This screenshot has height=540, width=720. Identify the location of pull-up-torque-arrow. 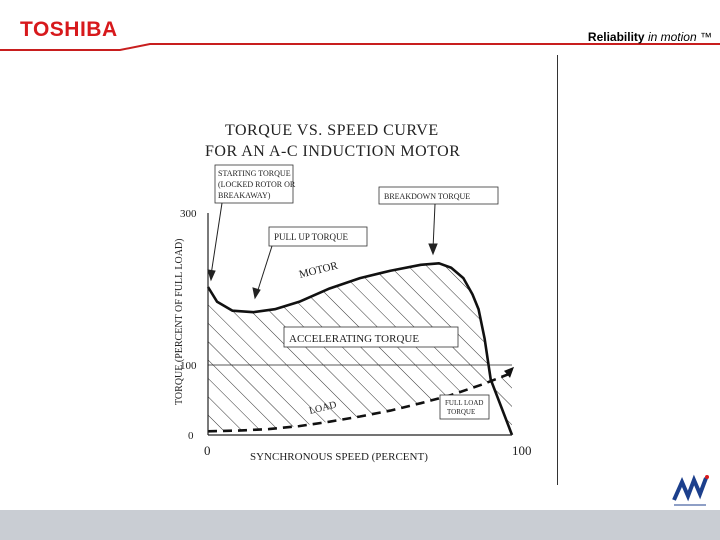
(264, 269).